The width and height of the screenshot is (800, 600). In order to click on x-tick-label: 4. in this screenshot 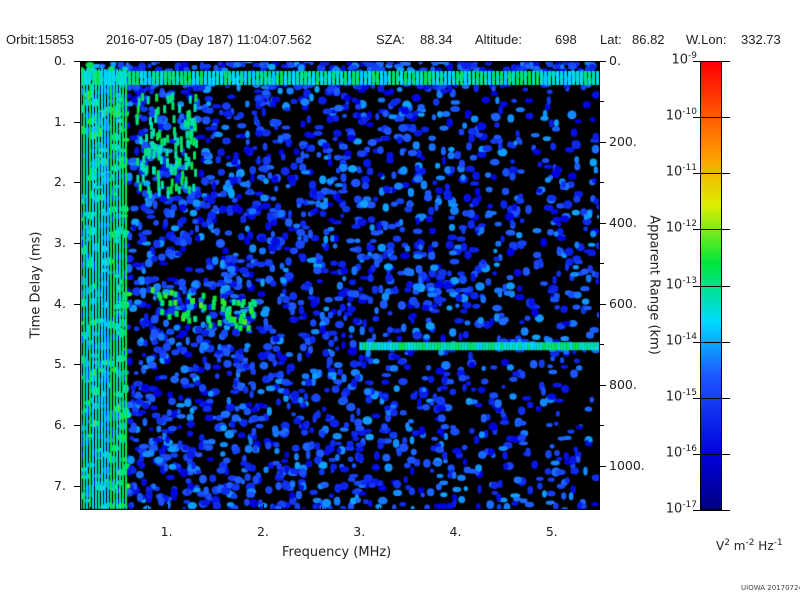, I will do `click(455, 531)`.